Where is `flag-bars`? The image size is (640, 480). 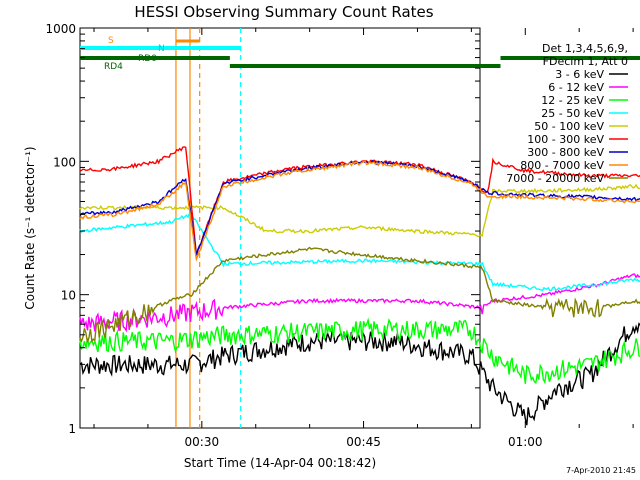 flag-bars is located at coordinates (360, 53).